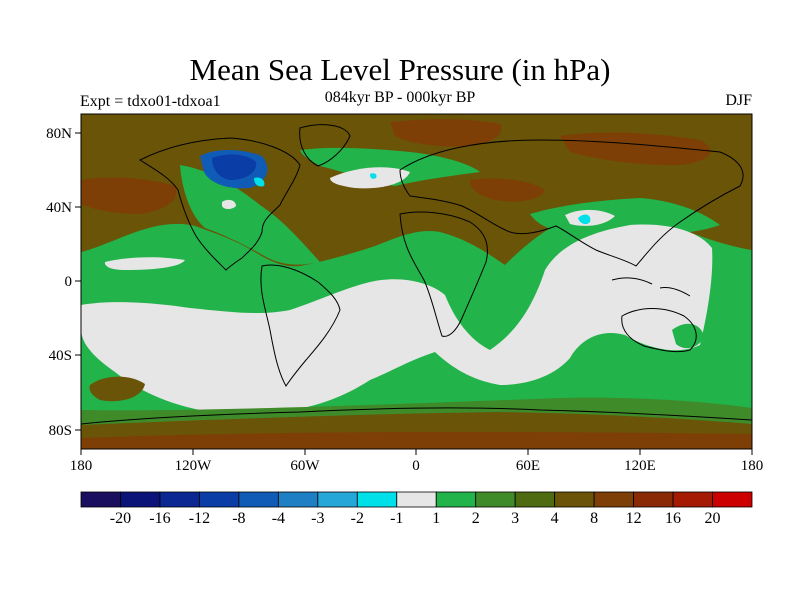  Describe the element at coordinates (390, 166) in the screenshot. I see `field-green-europe` at that location.